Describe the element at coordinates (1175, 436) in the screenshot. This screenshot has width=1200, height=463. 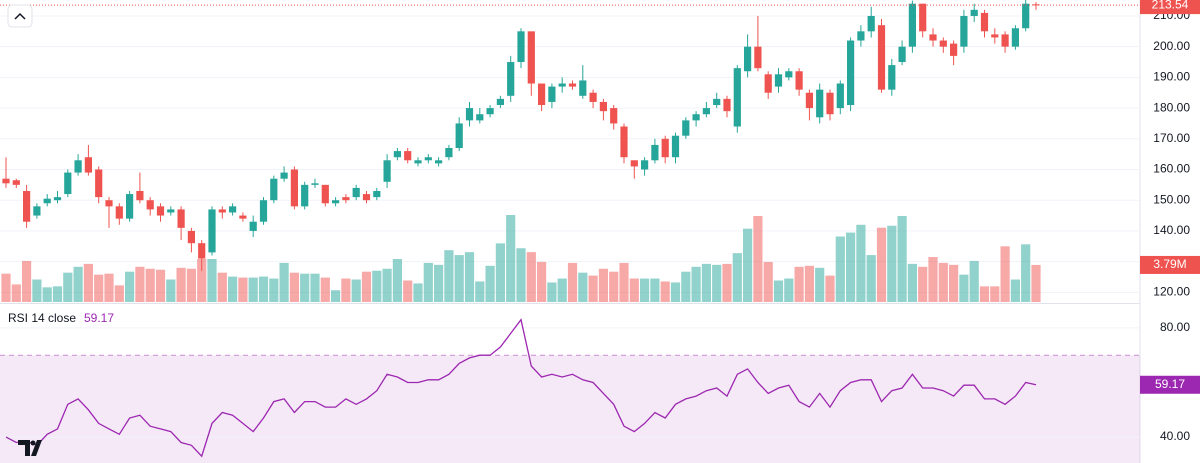
I see `y-tick-label: 40.00` at that location.